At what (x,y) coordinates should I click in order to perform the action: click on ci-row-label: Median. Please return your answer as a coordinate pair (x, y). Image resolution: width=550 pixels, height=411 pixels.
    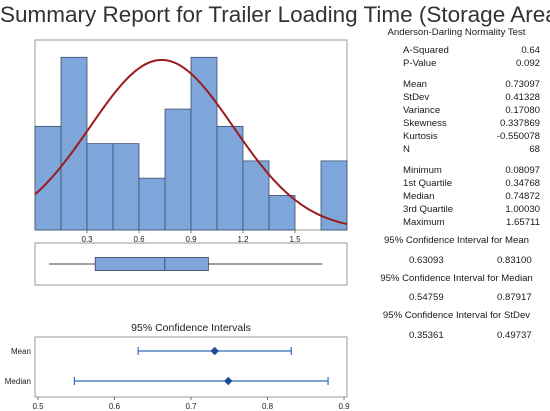
    Looking at the image, I should click on (18, 381).